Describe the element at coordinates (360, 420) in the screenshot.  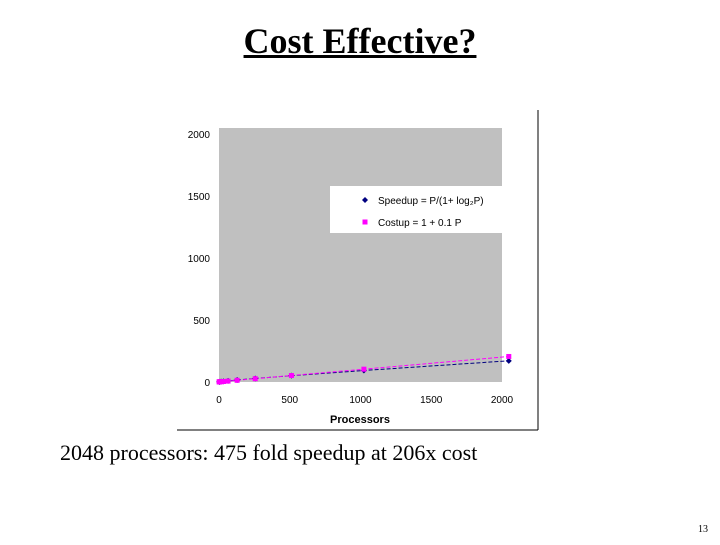
I see `x-axis-label: Processors` at that location.